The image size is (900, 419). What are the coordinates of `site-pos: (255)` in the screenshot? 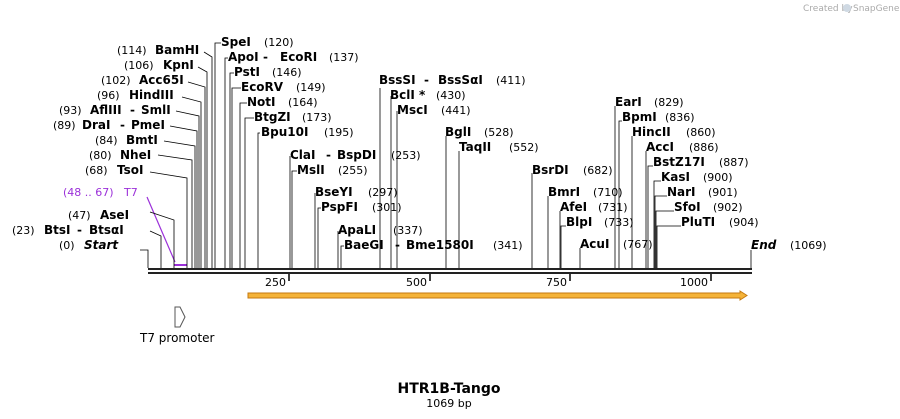 It's located at (353, 170).